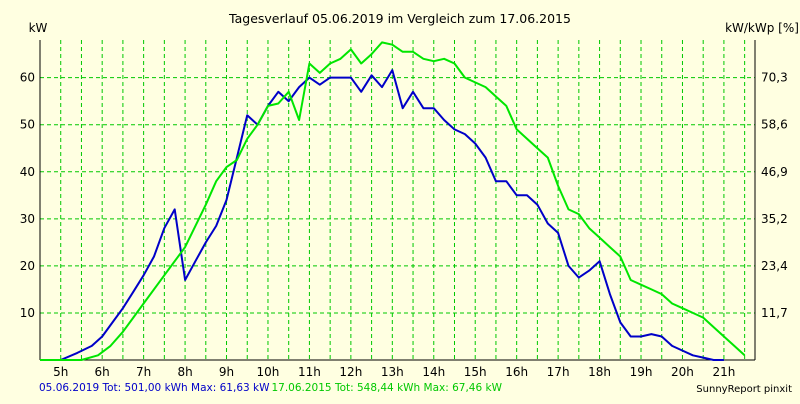 Image resolution: width=800 pixels, height=404 pixels. Describe the element at coordinates (27, 78) in the screenshot. I see `y-tick-label: 60` at that location.